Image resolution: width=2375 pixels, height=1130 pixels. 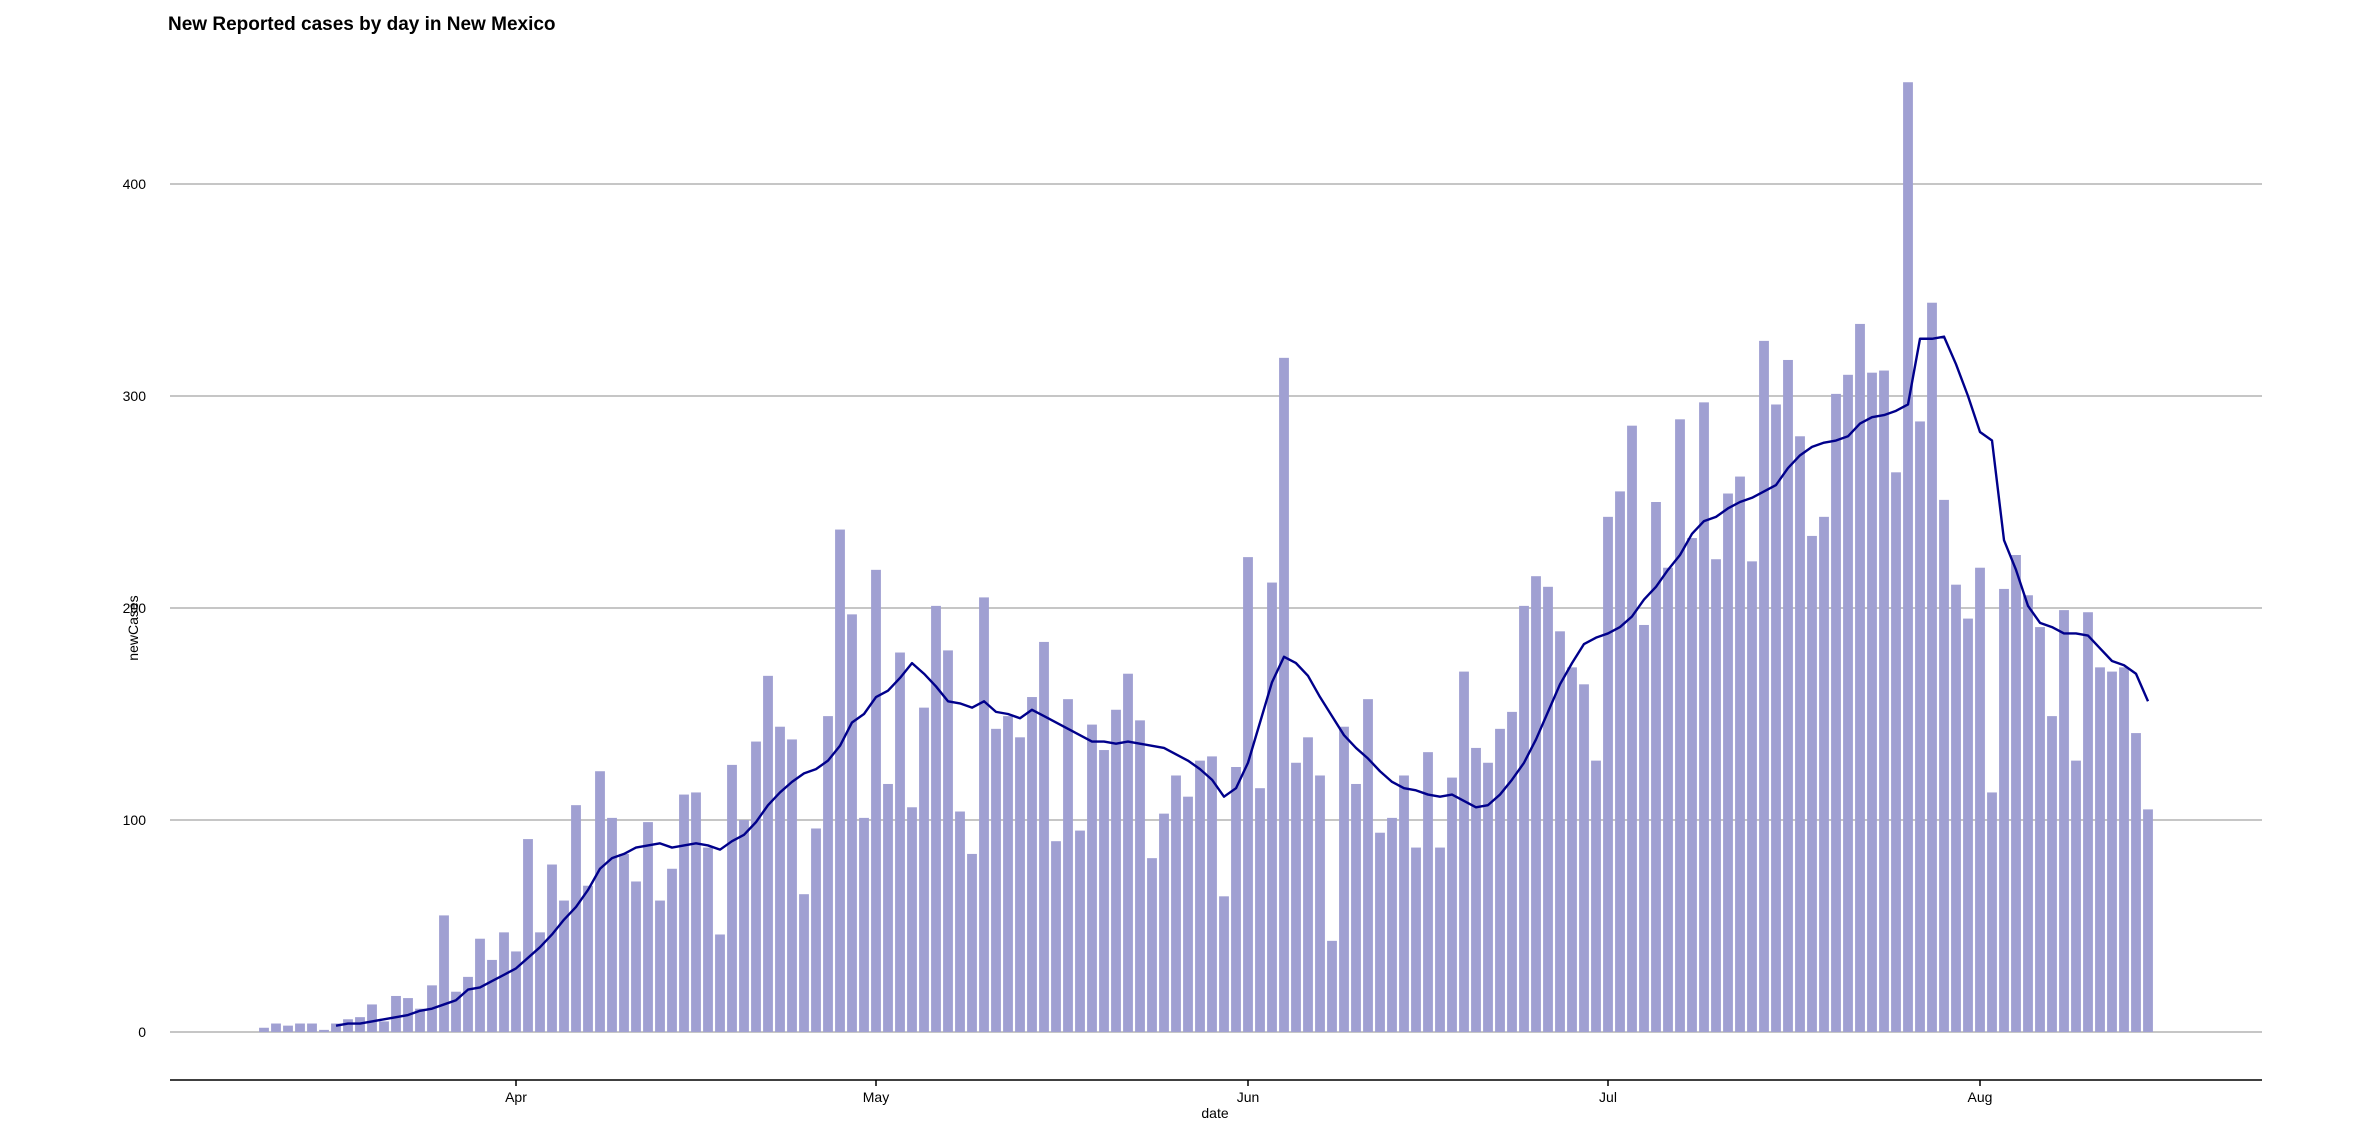 I want to click on y-tick-label-300: 300, so click(x=135, y=396).